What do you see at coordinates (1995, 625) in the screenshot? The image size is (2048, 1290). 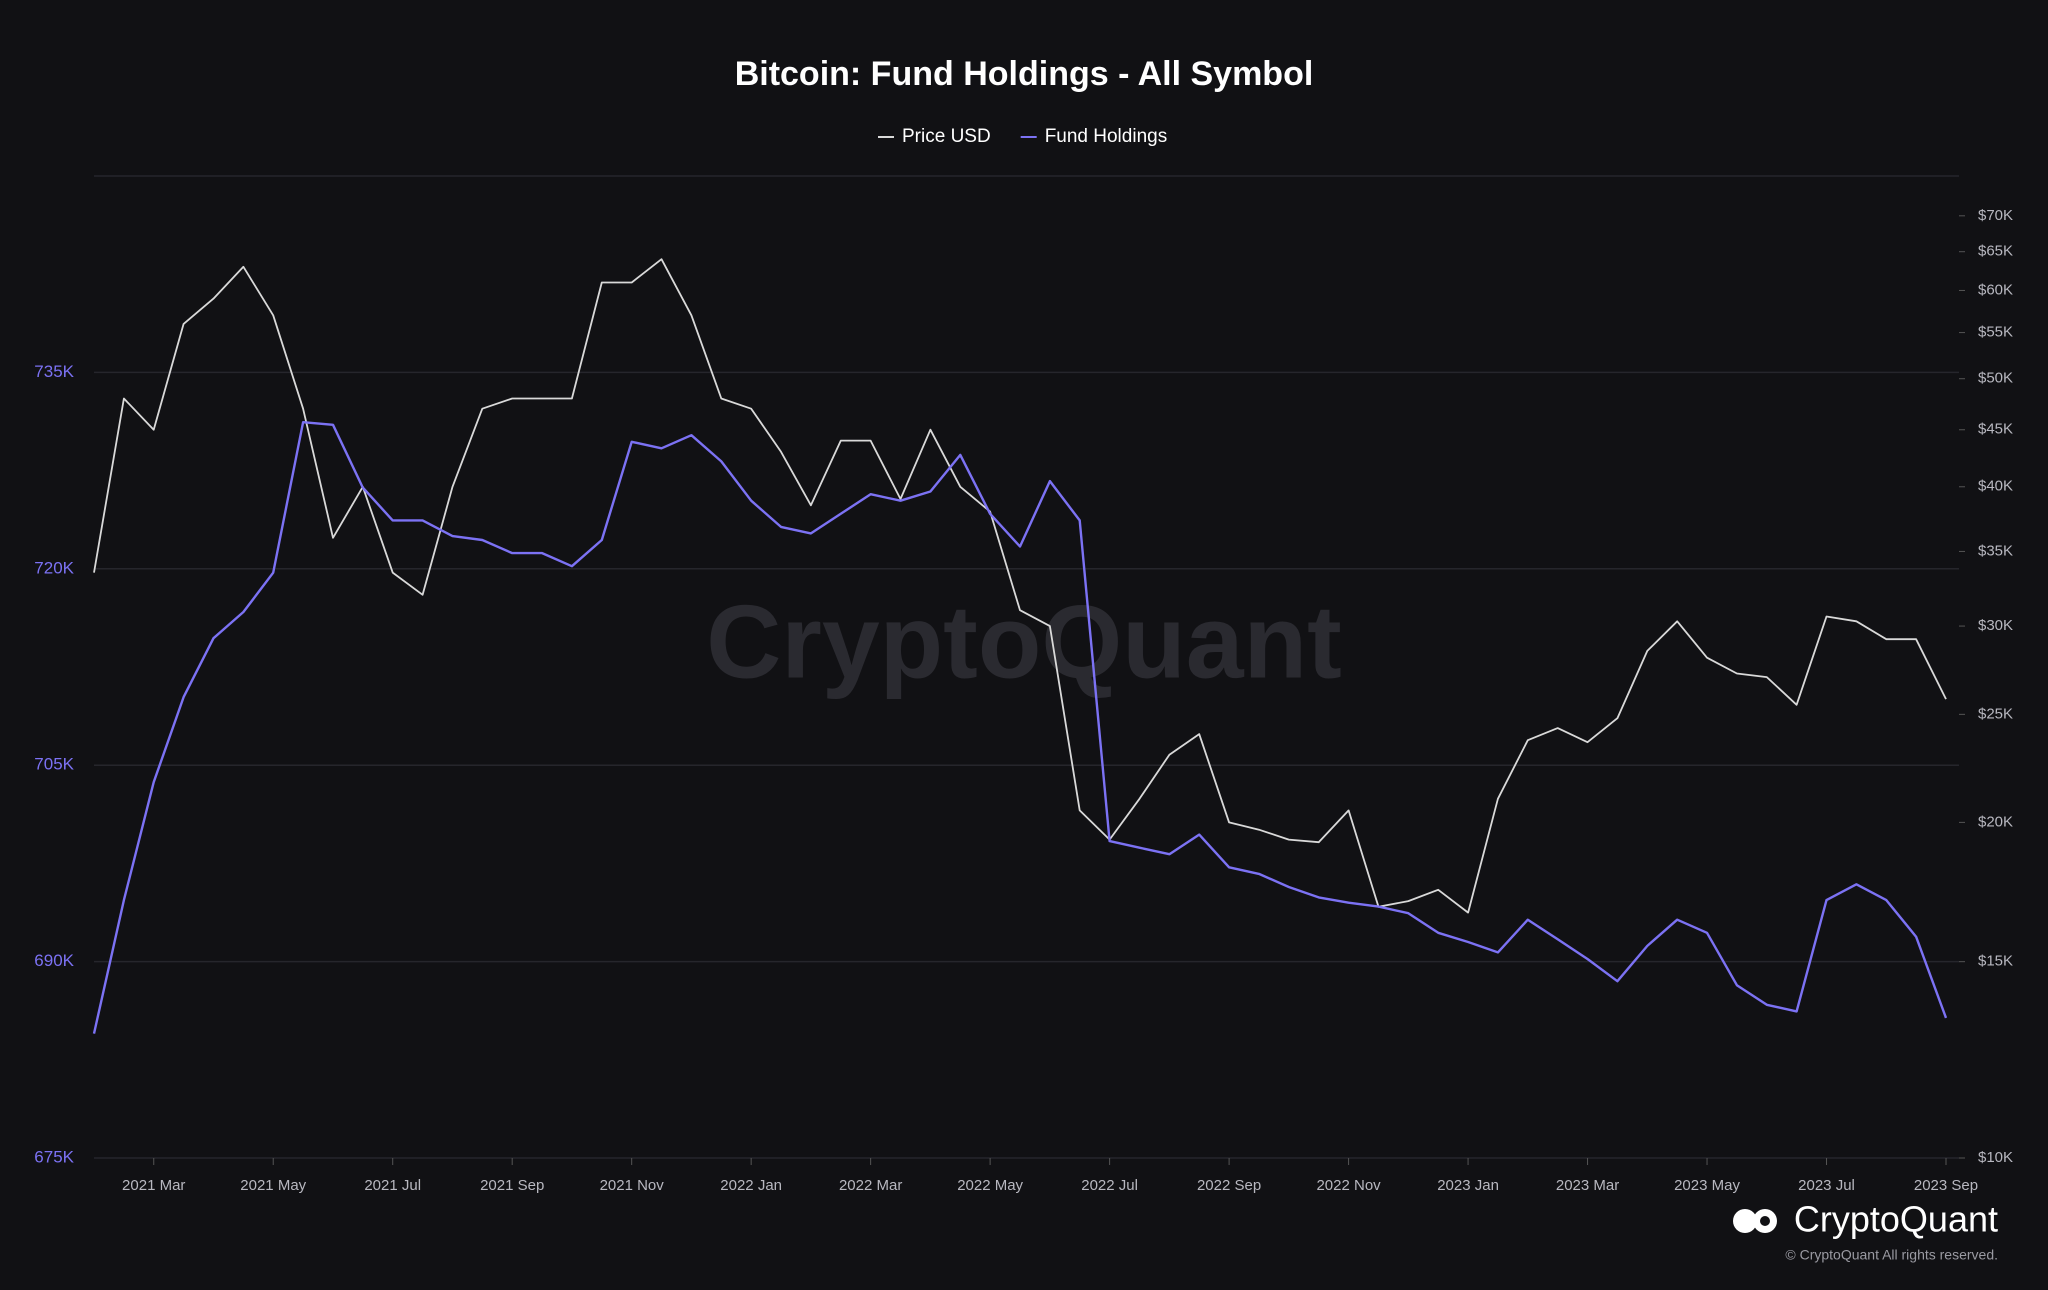 I see `y2-tick-label: $30K` at bounding box center [1995, 625].